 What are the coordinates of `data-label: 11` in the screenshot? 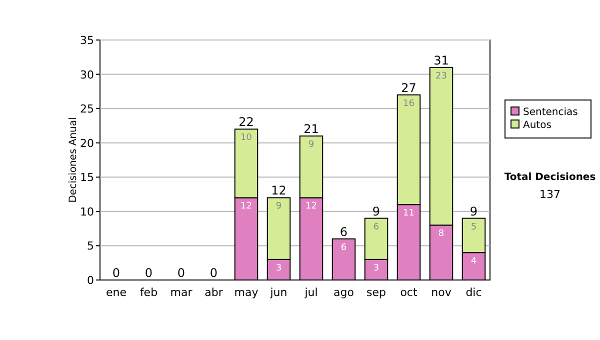 It's located at (408, 213).